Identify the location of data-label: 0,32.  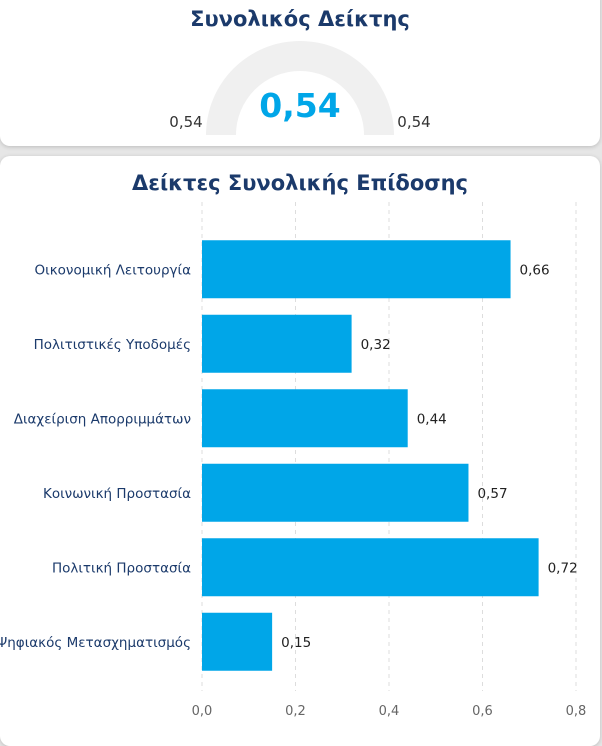
(376, 345).